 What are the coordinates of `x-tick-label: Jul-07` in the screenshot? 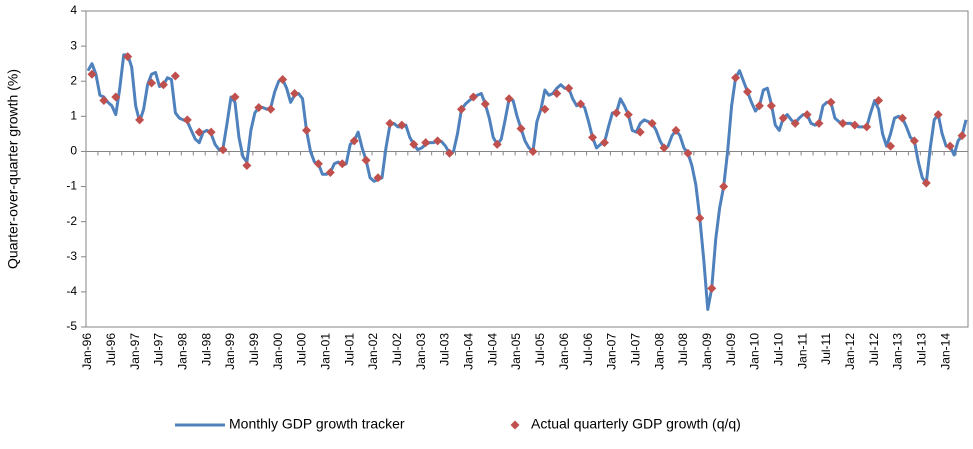 It's located at (635, 349).